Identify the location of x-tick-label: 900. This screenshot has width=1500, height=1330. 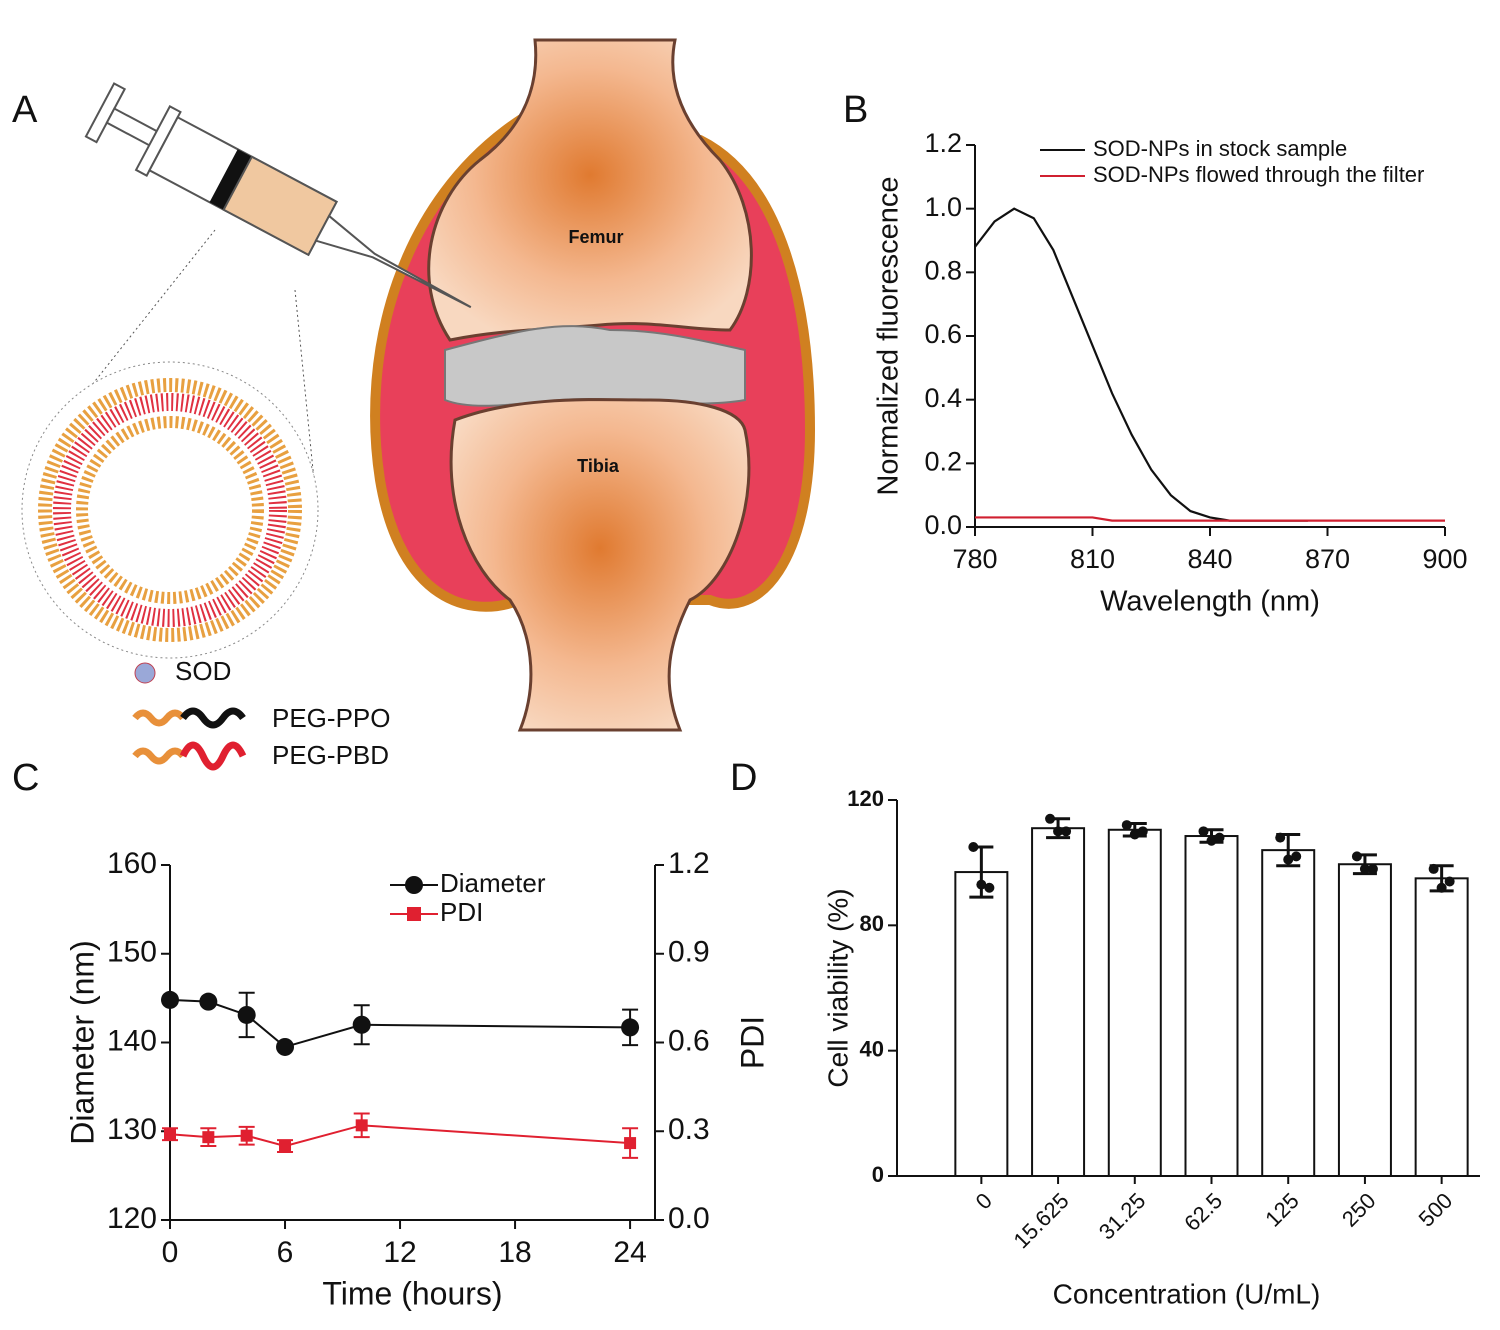
(1444, 559).